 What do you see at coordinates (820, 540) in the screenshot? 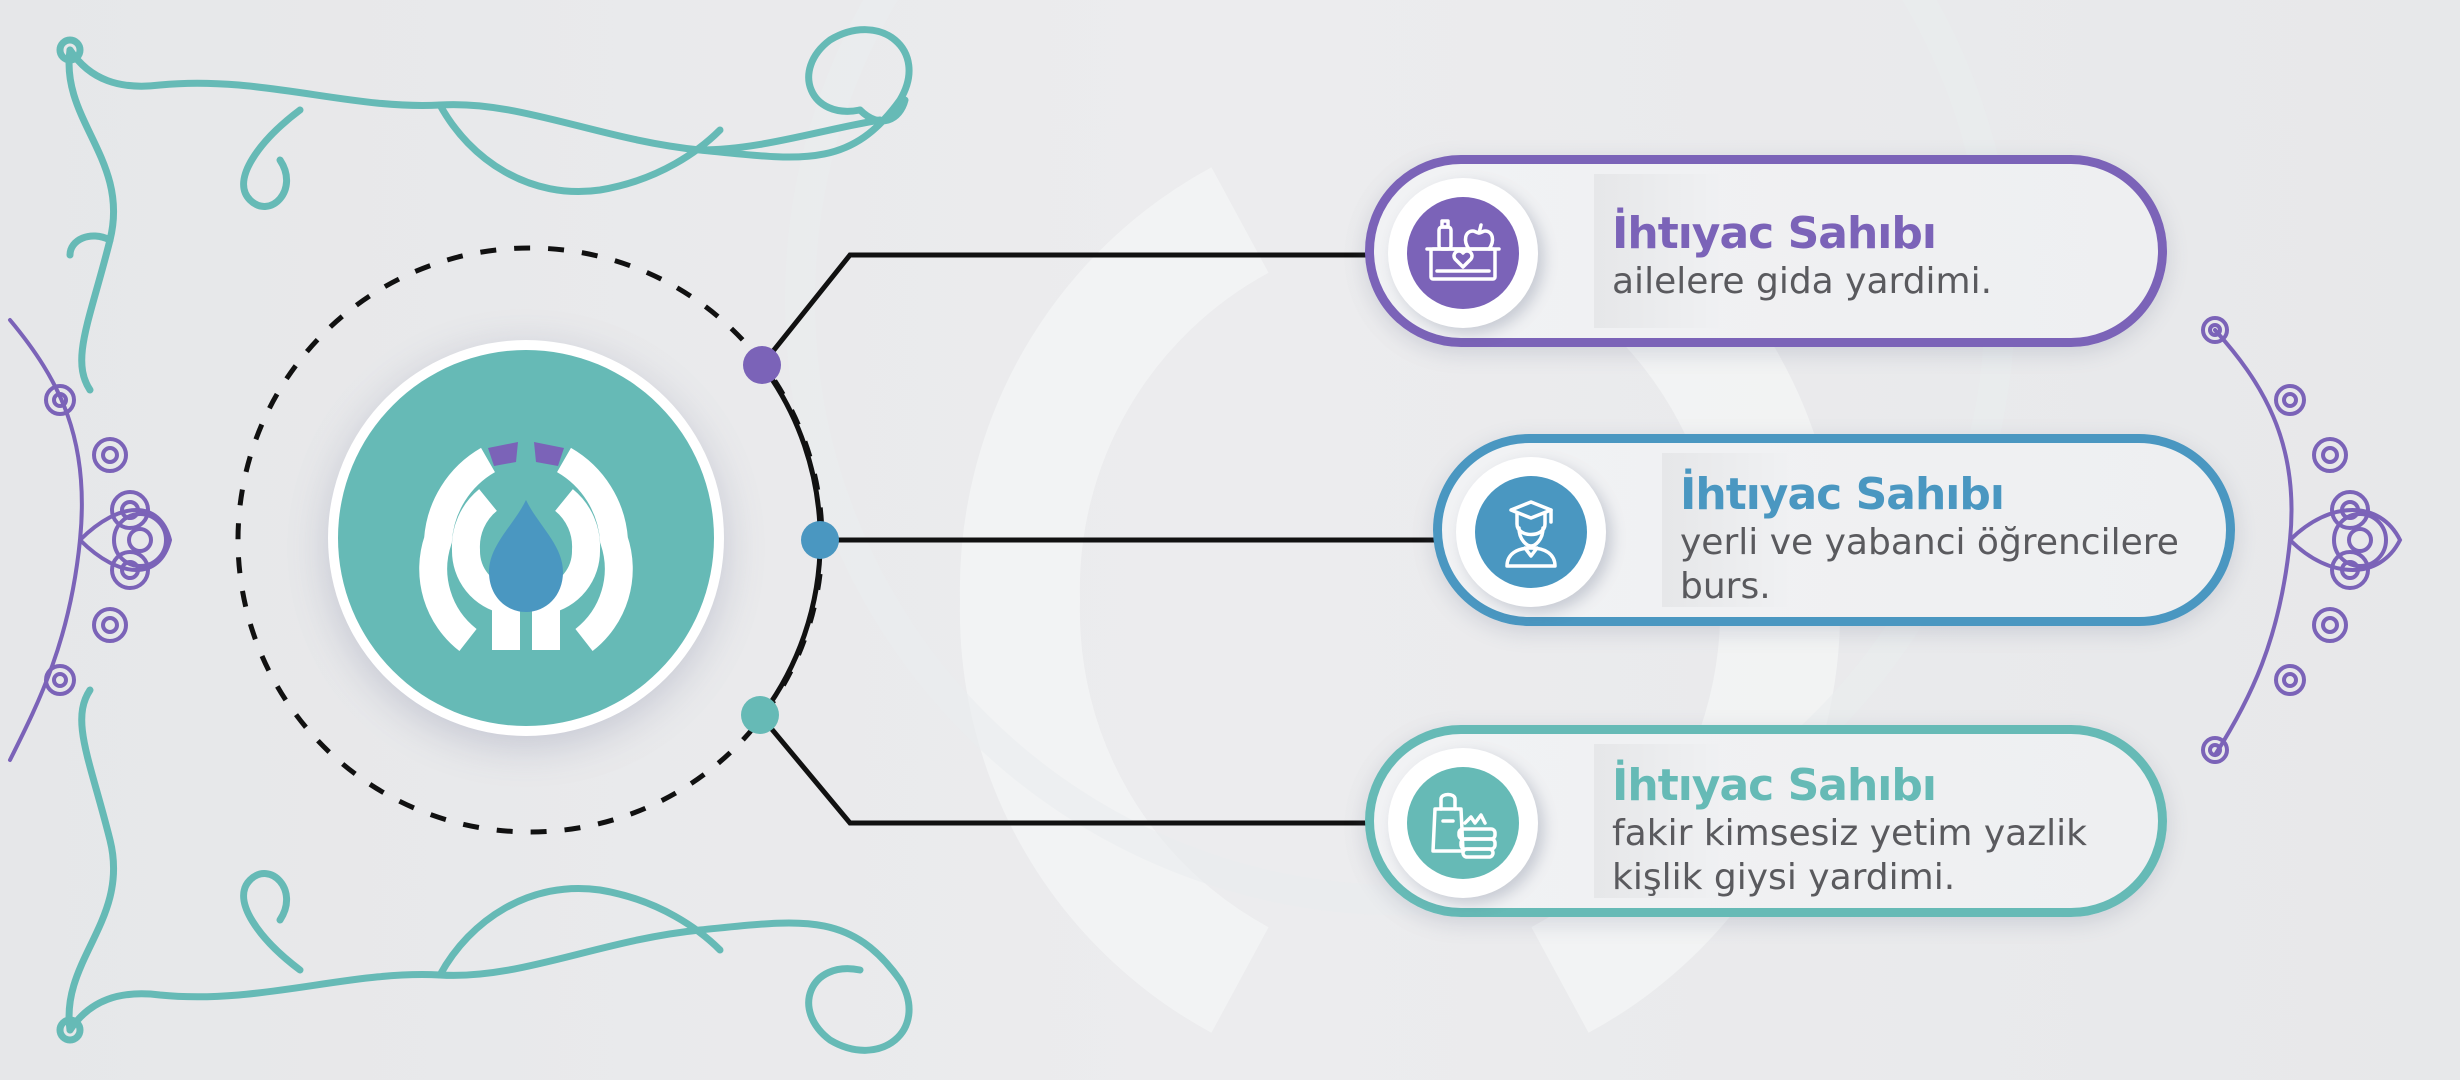
I see `node-dot-blue` at bounding box center [820, 540].